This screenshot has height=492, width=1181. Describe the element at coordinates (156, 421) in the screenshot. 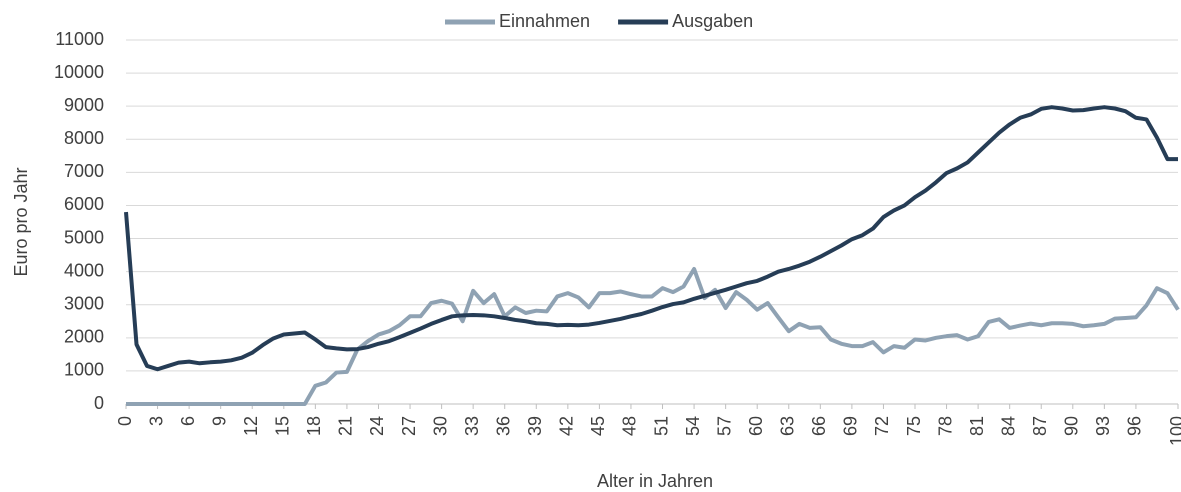

I see `x-tick-label: 3` at that location.